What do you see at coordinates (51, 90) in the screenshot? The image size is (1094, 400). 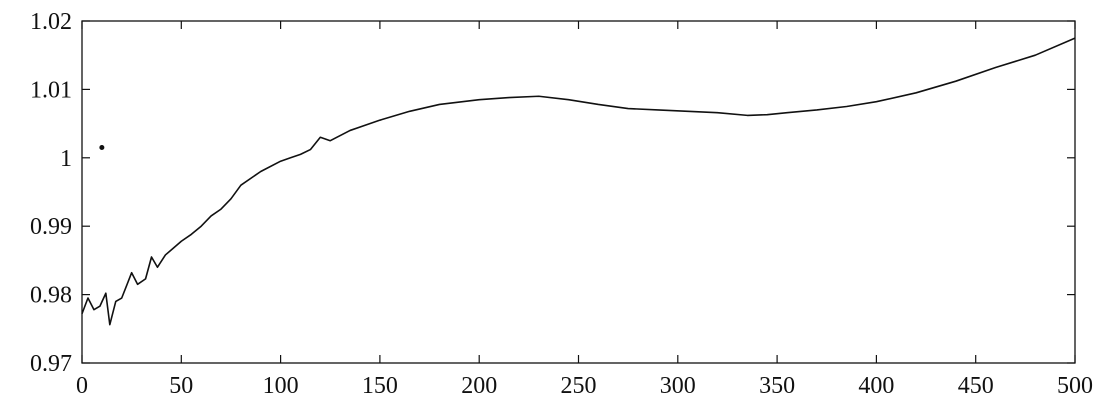 I see `y-tick-label: 1.01` at bounding box center [51, 90].